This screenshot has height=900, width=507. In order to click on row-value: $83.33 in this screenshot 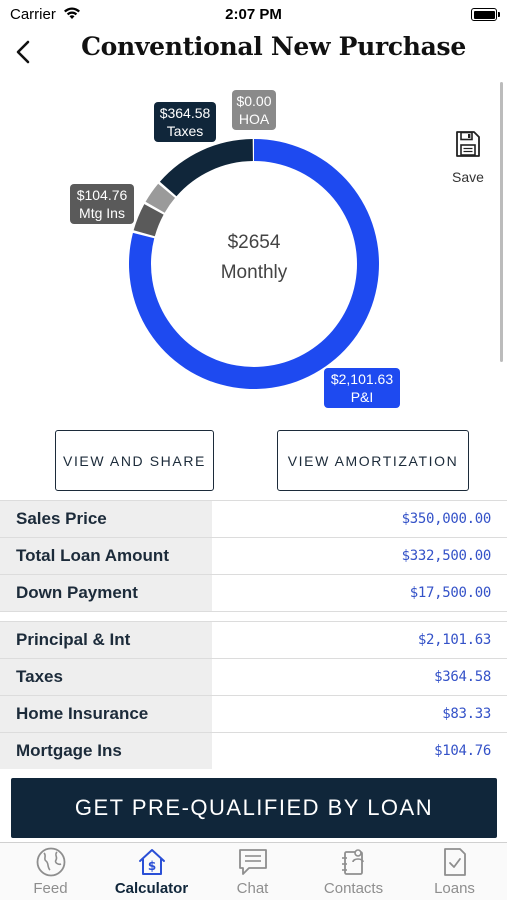, I will do `click(466, 714)`.